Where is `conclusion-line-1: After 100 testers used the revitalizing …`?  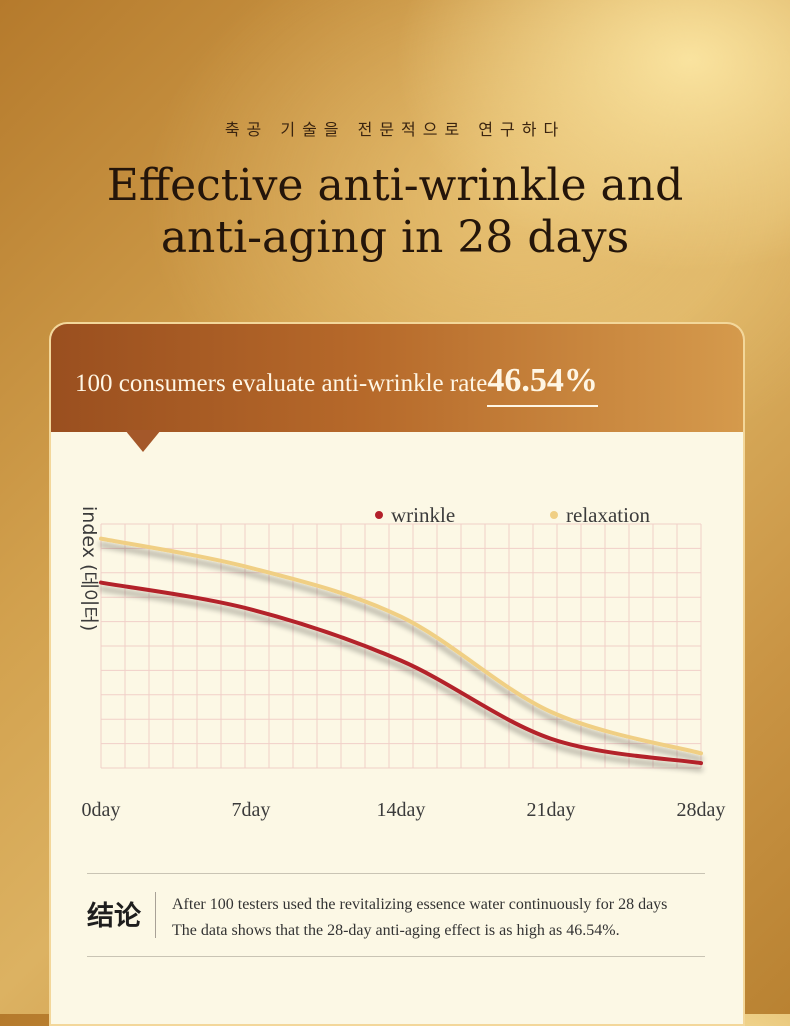 conclusion-line-1: After 100 testers used the revitalizing … is located at coordinates (452, 905).